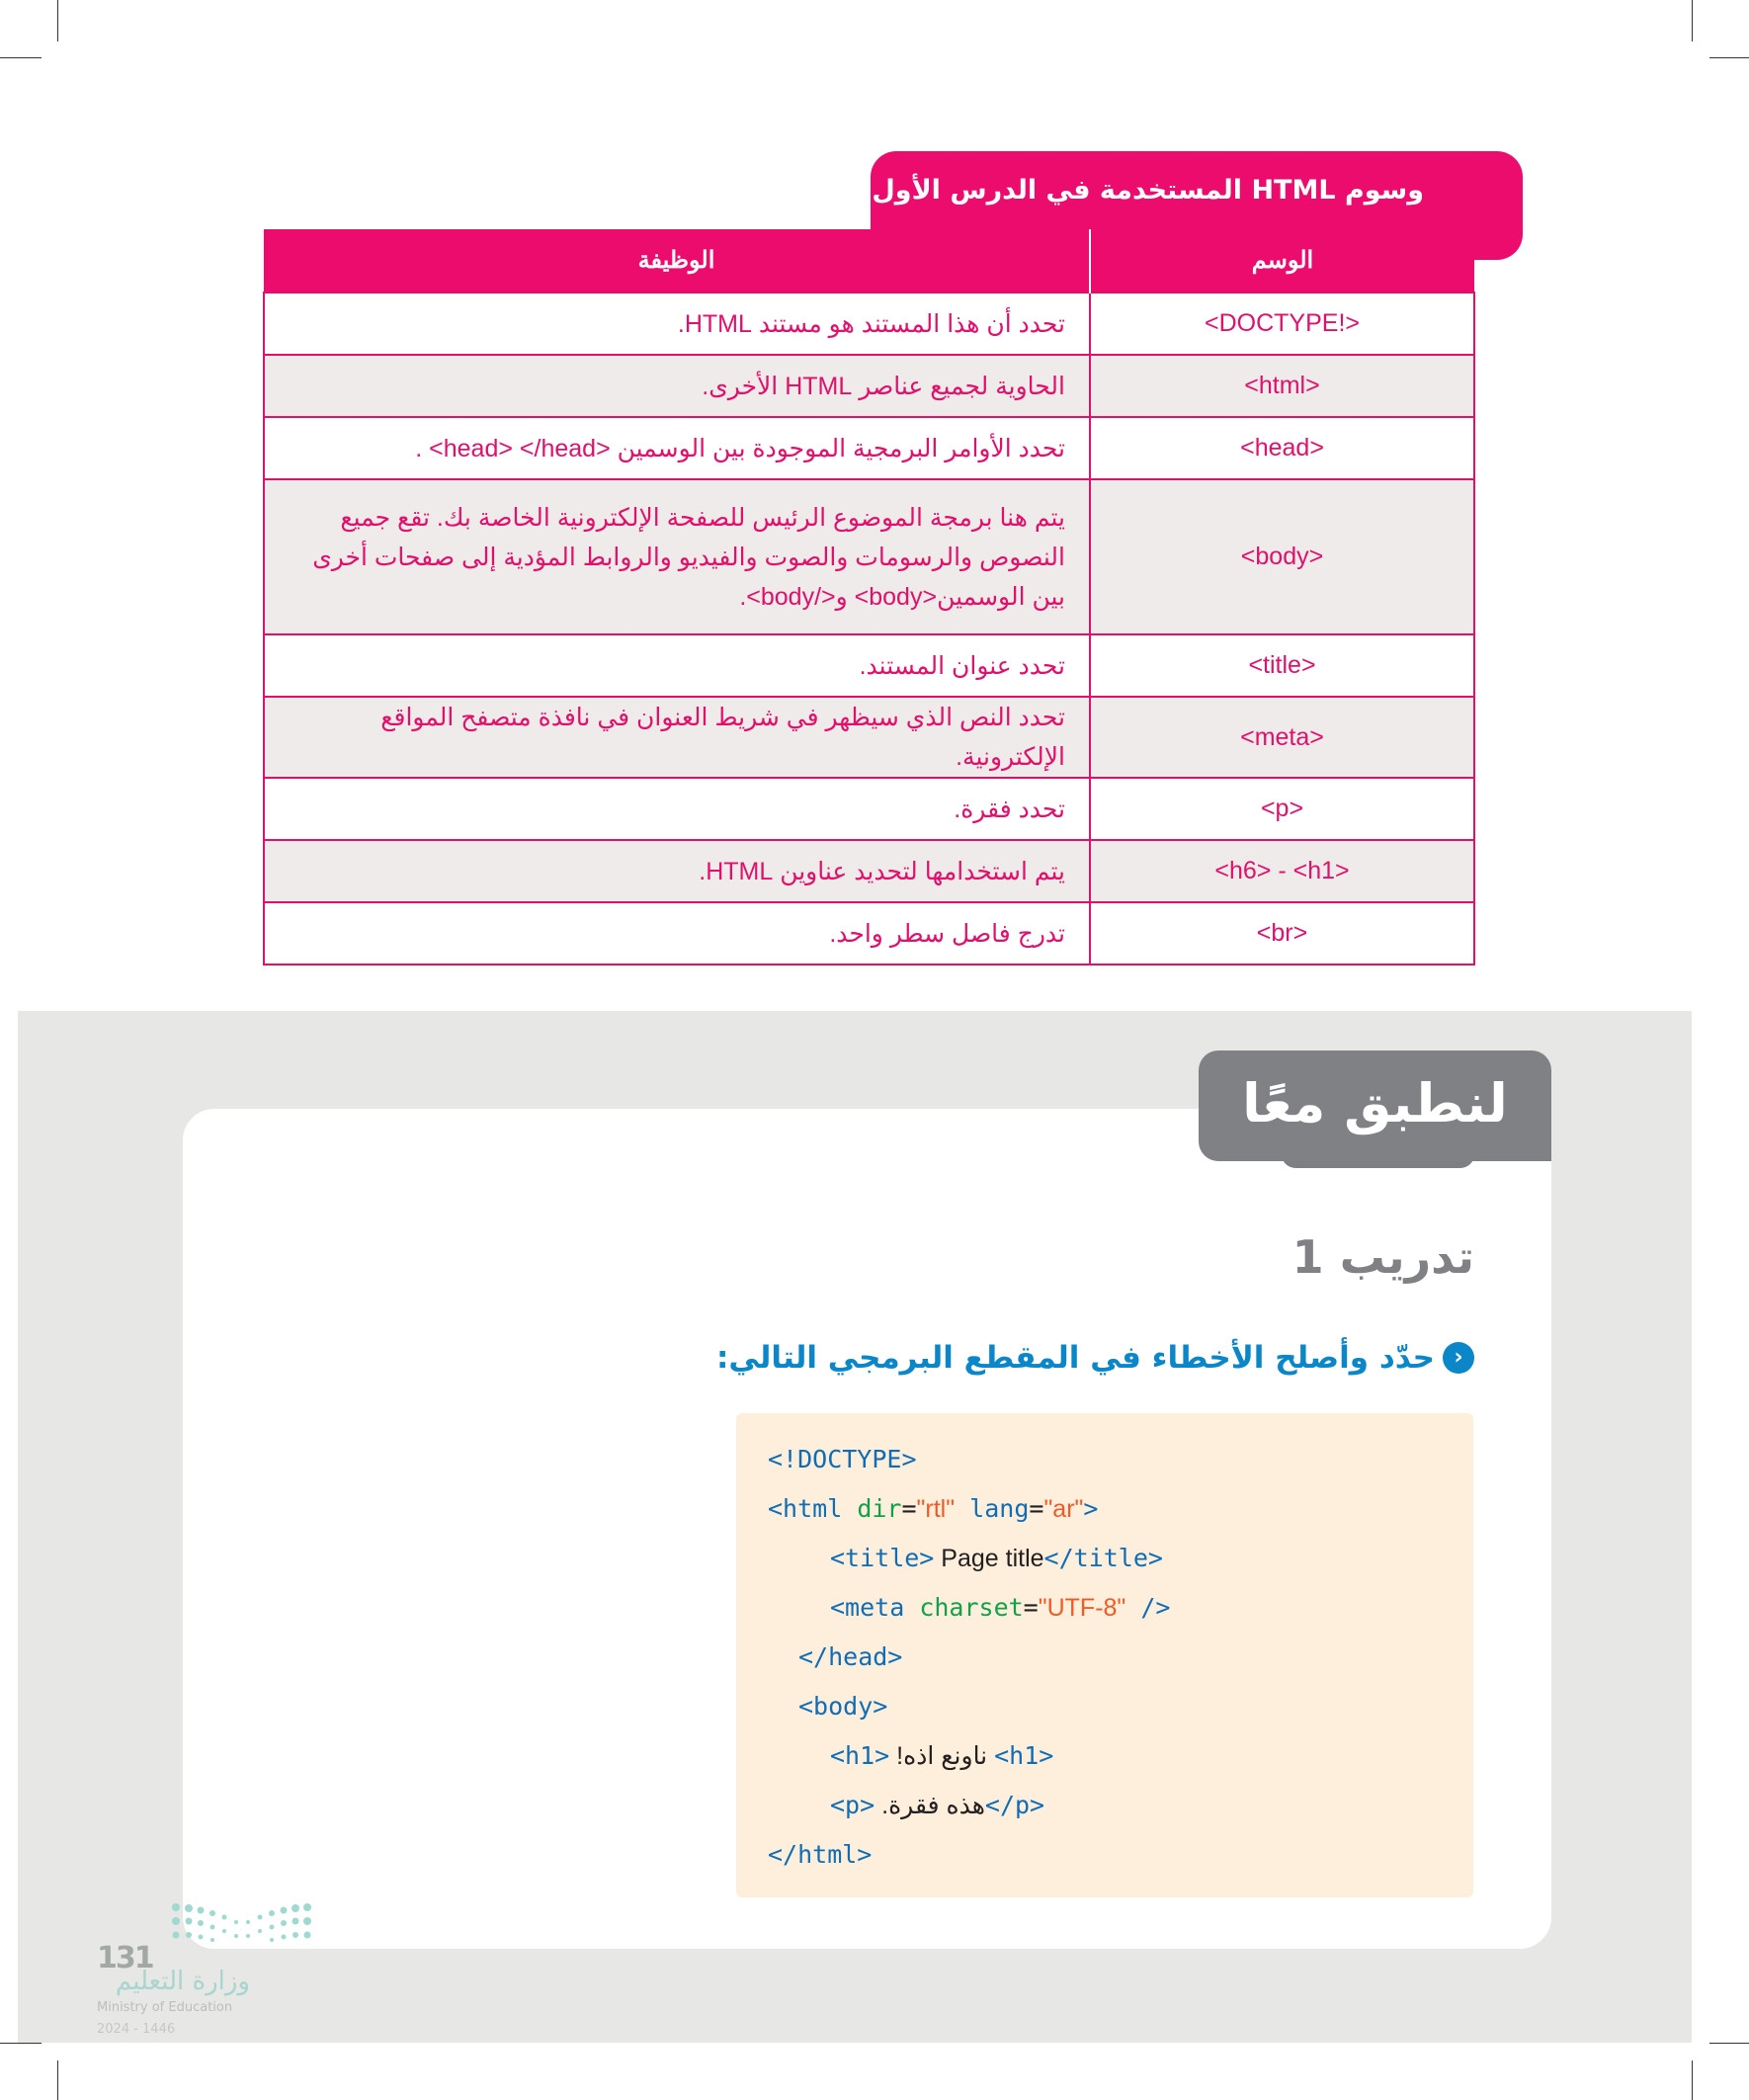 The height and width of the screenshot is (2100, 1749). What do you see at coordinates (1282, 871) in the screenshot?
I see `tag-cell: <h6> - <h1>` at bounding box center [1282, 871].